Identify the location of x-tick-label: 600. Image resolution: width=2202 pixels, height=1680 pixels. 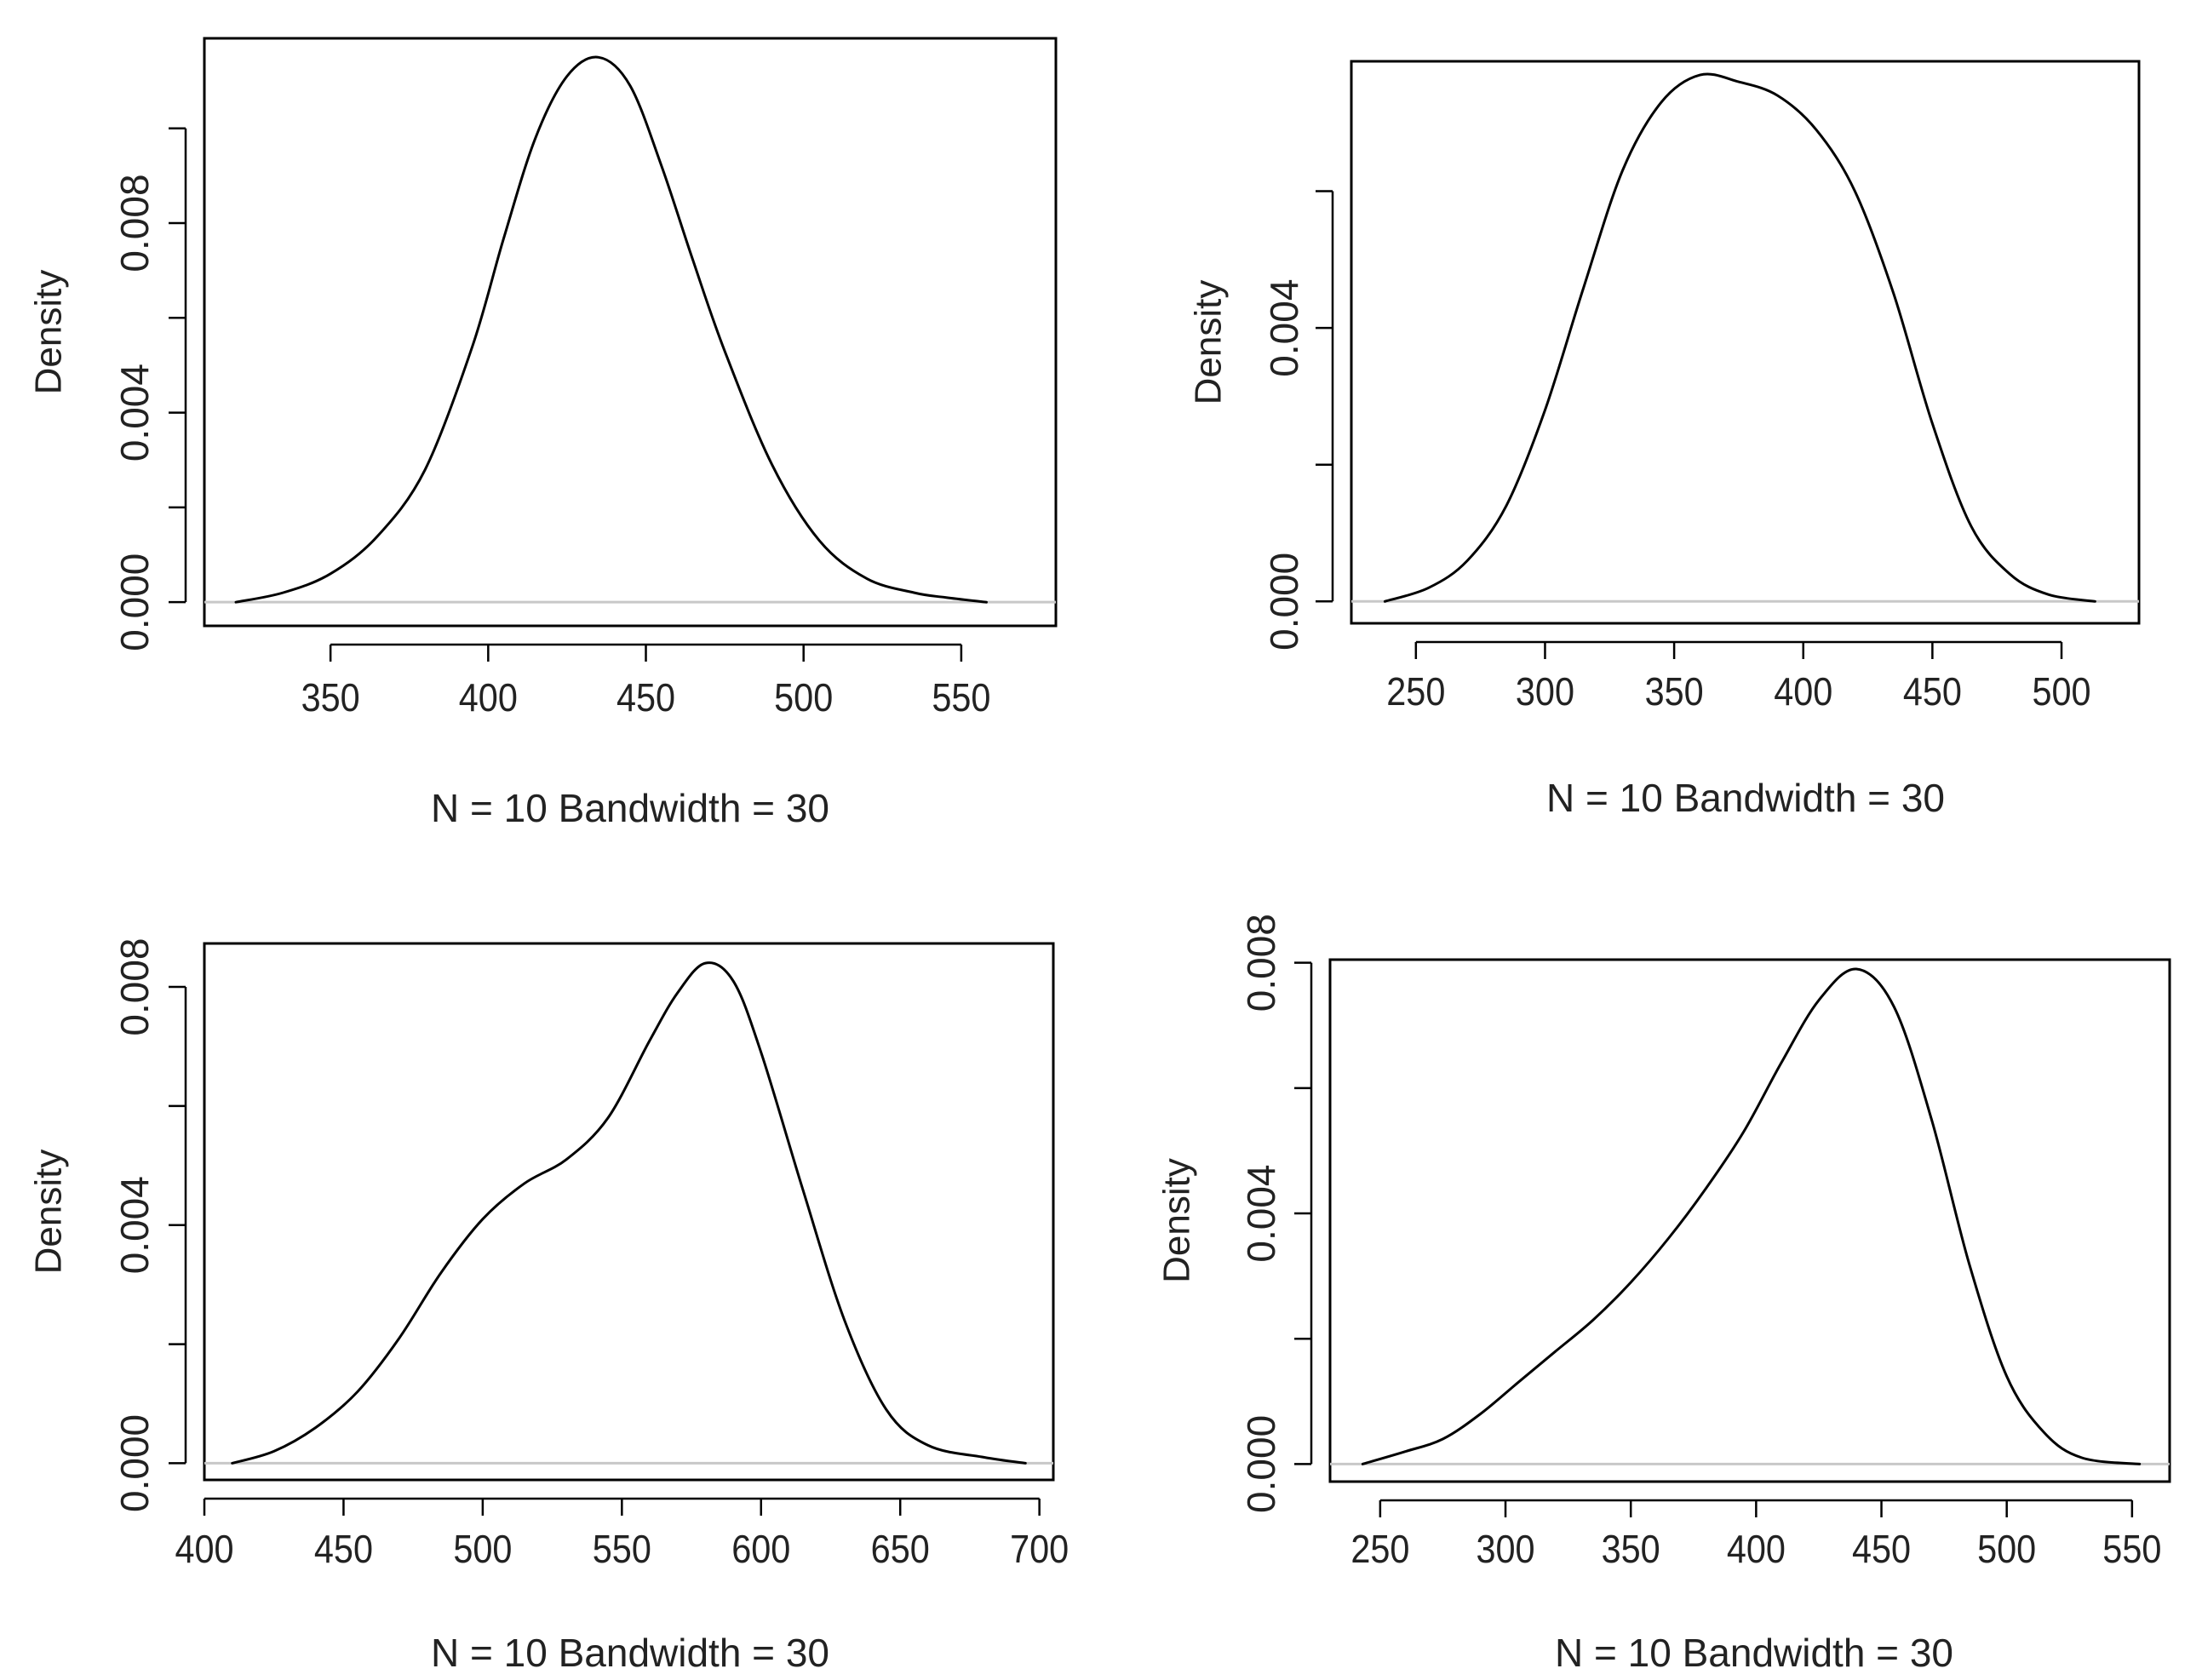
(760, 1550).